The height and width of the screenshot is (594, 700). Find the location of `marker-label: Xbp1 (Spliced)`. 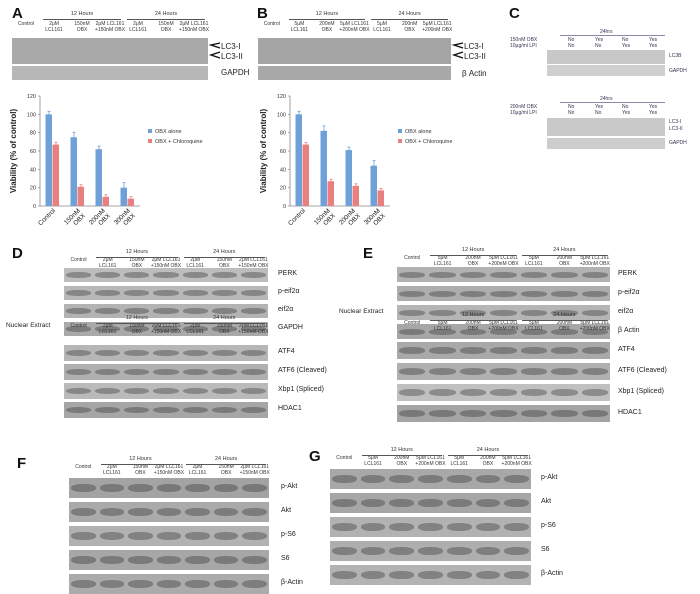

marker-label: Xbp1 (Spliced) is located at coordinates (301, 389).